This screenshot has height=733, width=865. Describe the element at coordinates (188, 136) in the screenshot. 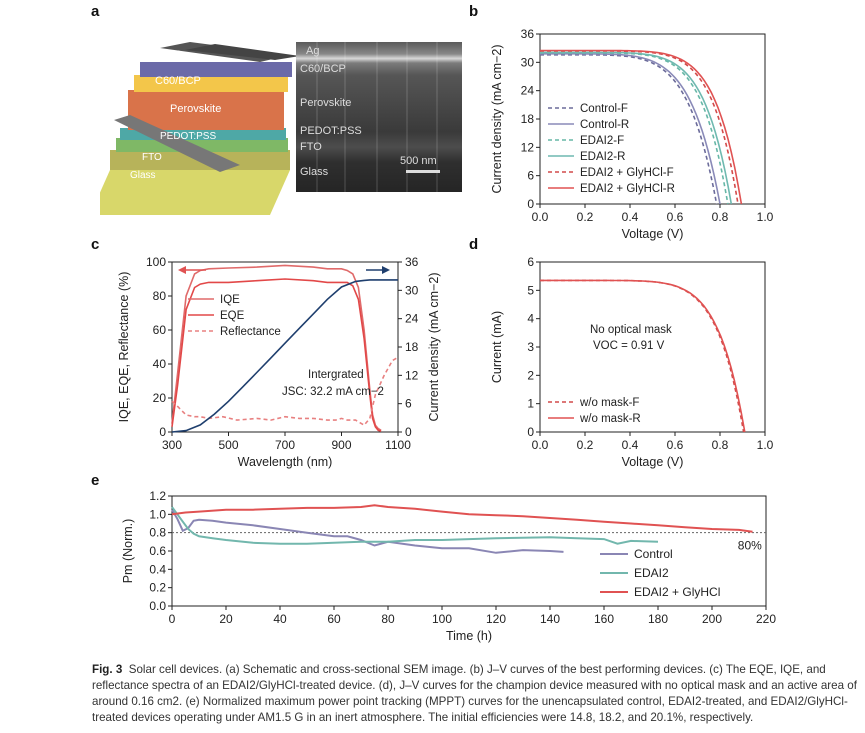

I see `stack-label-pedot: PEDOT:PSS` at that location.